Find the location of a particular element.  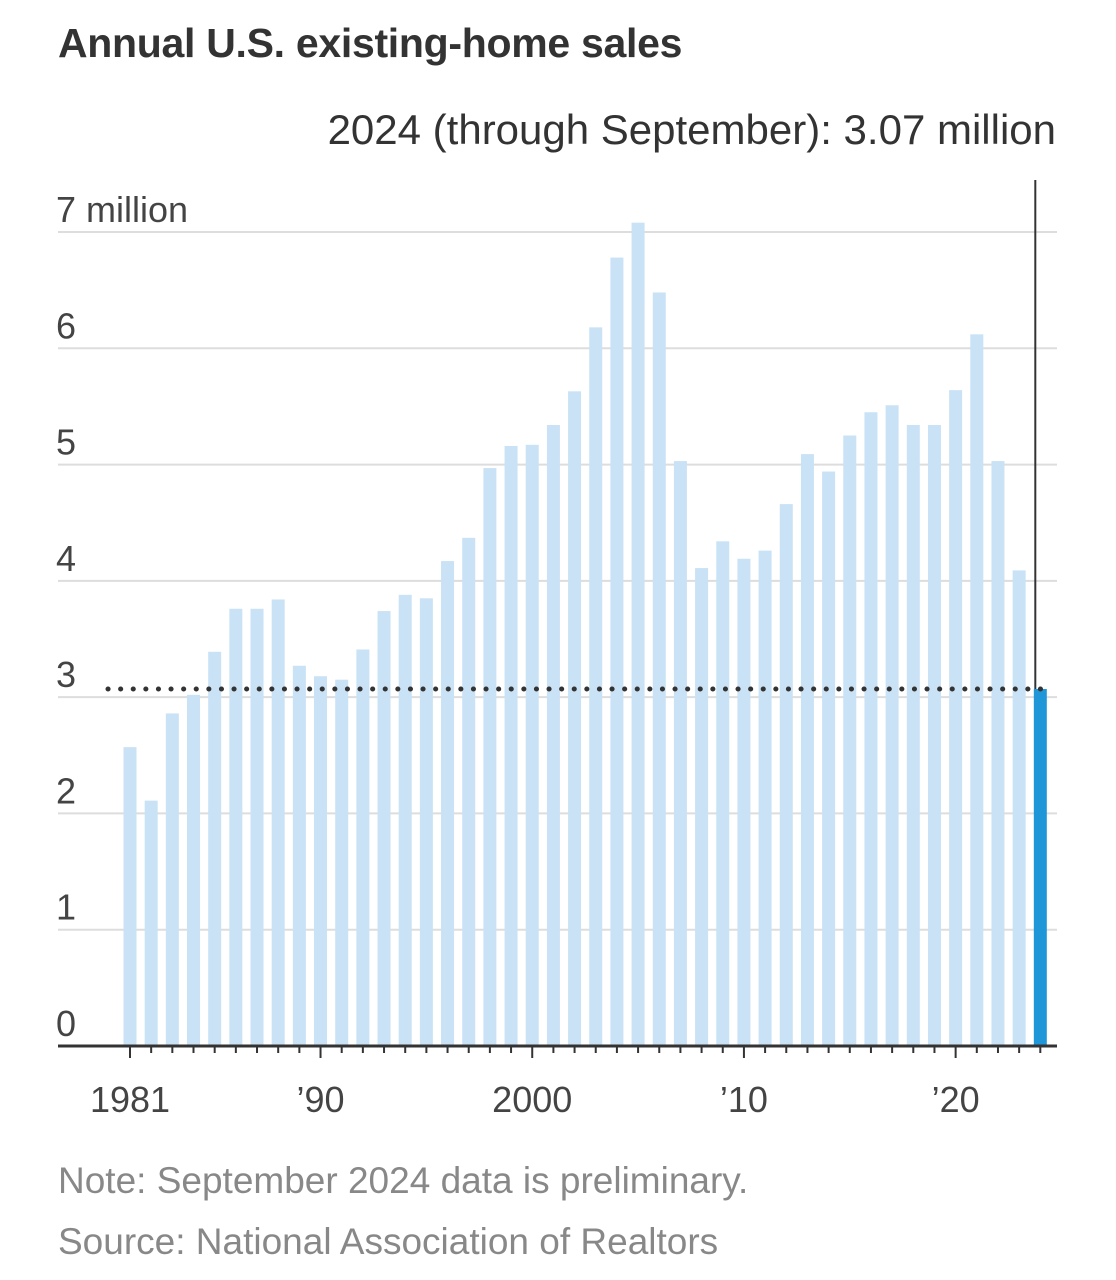

chart-title: Annual U.S. existing-home sales is located at coordinates (370, 43).